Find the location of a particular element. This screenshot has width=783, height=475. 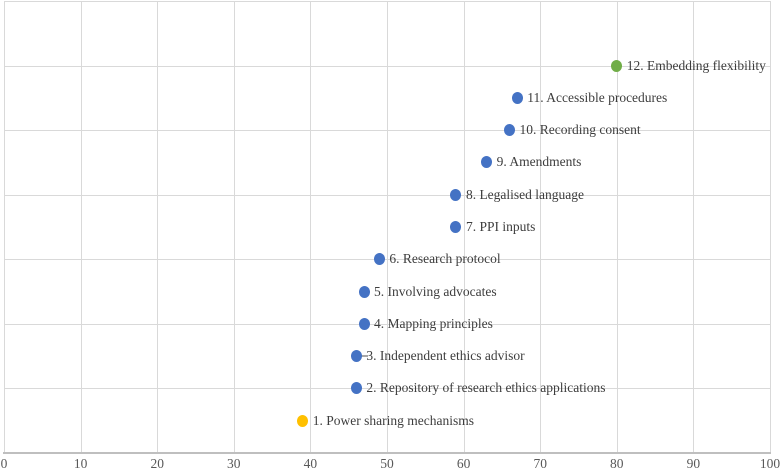

x-tick-label: 40 is located at coordinates (310, 463).